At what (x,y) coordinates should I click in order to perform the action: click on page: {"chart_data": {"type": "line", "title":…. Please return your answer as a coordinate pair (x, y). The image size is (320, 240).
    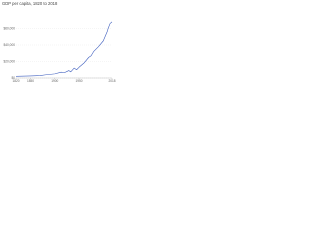
    Looking at the image, I should click on (60, 42).